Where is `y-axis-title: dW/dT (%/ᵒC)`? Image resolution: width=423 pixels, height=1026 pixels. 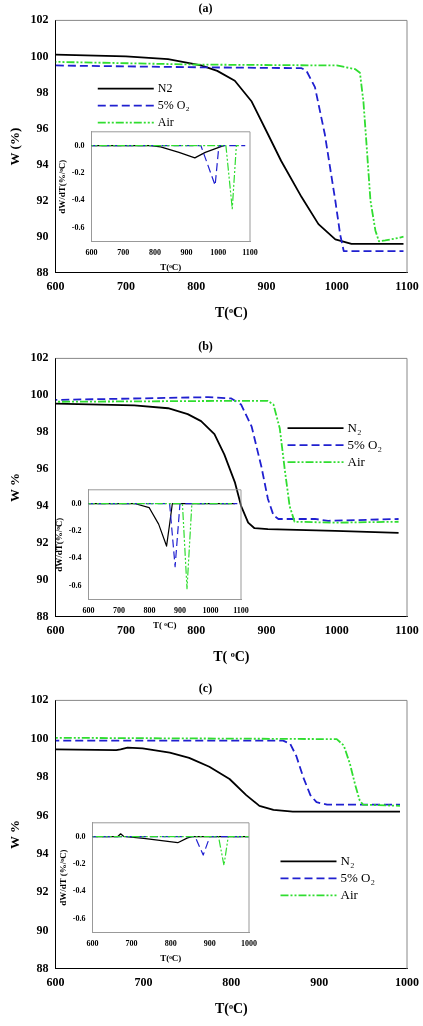 y-axis-title: dW/dT (%/ᵒC) is located at coordinates (62, 877).